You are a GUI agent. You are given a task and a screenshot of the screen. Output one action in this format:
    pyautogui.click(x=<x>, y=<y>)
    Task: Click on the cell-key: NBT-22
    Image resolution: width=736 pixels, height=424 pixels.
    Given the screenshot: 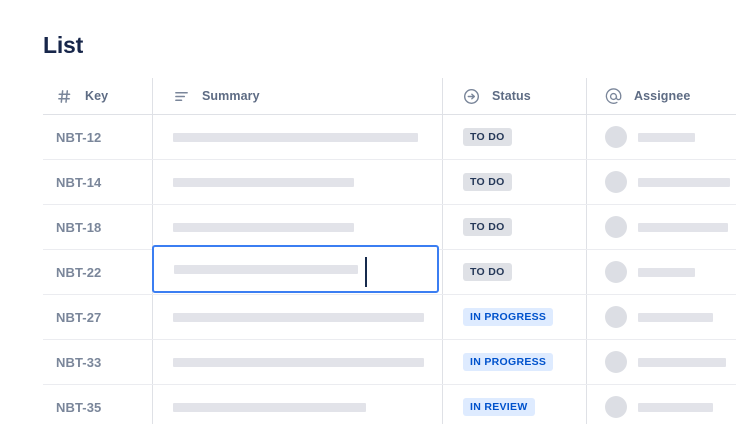 What is the action you would take?
    pyautogui.click(x=97, y=272)
    